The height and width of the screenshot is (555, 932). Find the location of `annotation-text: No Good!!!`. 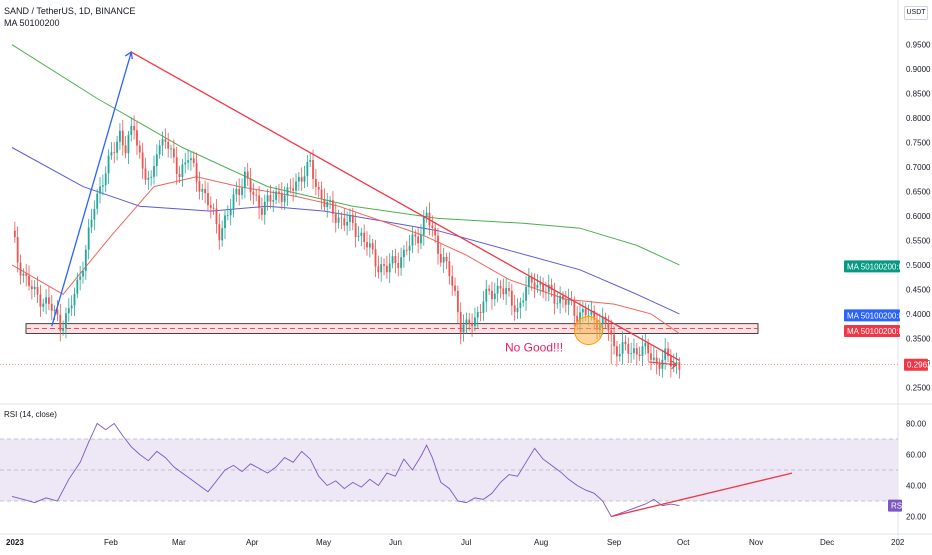

annotation-text: No Good!!! is located at coordinates (534, 347).